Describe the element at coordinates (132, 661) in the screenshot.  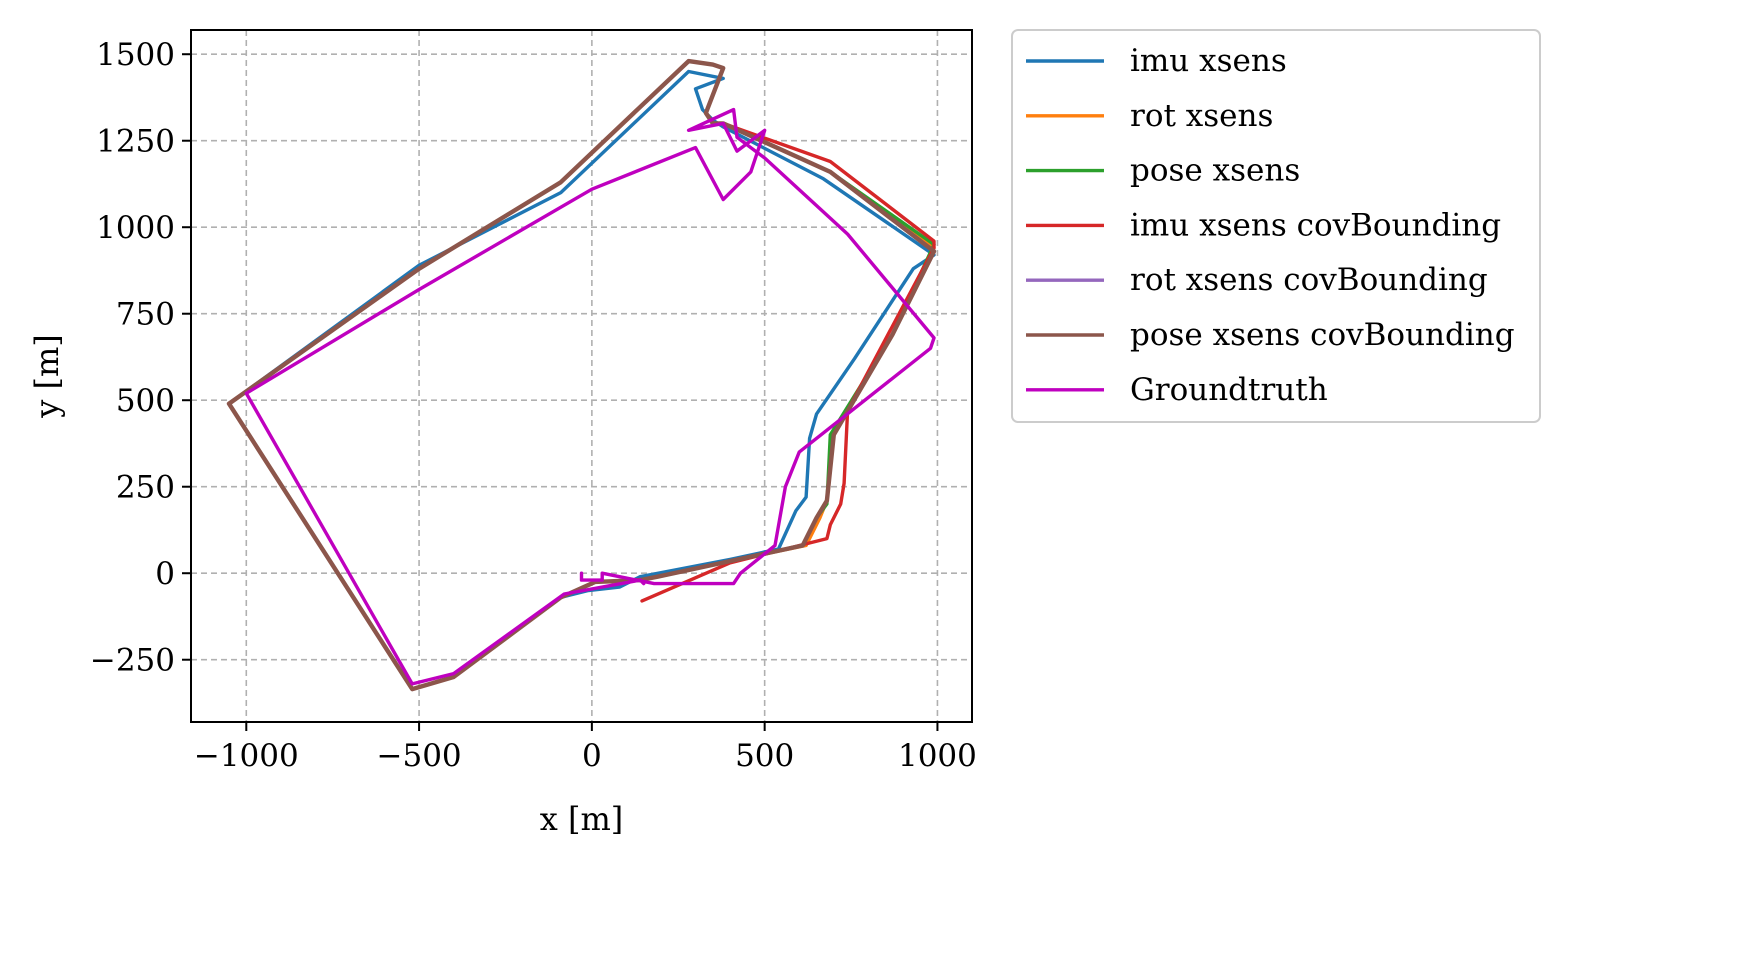
I see `y-tick-label: −250` at that location.